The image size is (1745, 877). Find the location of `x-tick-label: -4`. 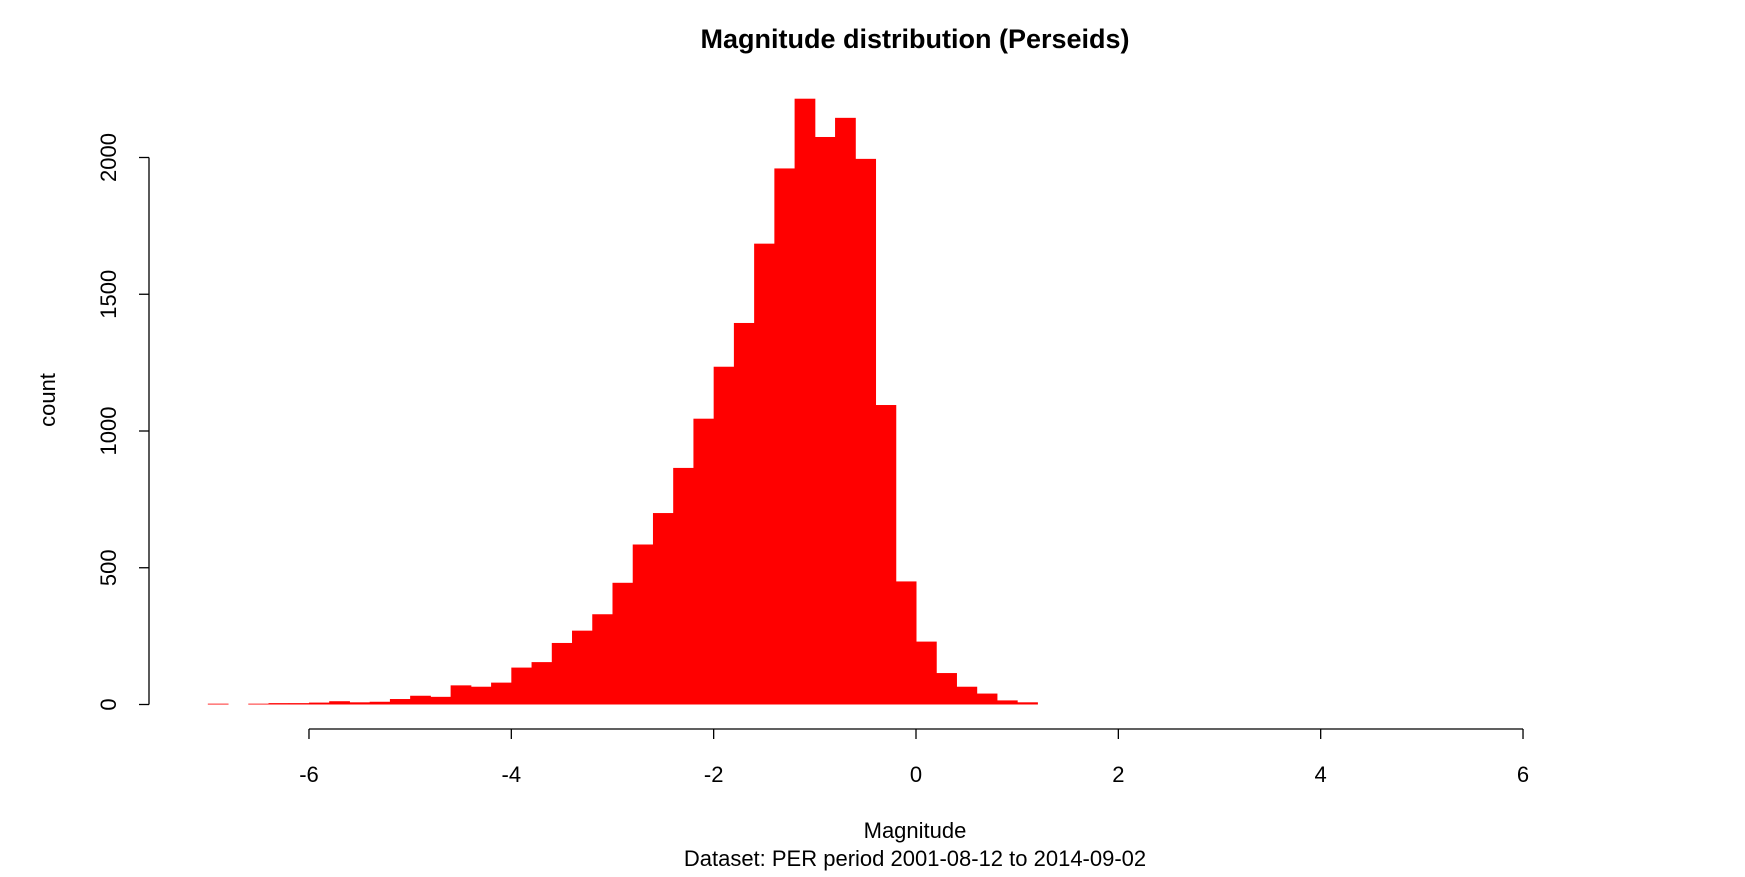

x-tick-label: -4 is located at coordinates (512, 774).